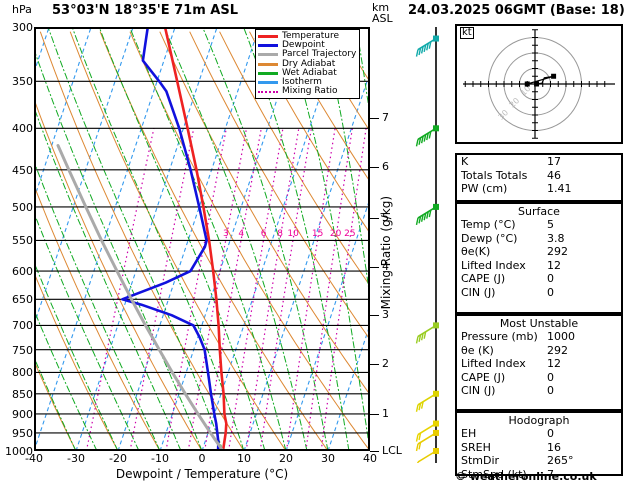 This screenshot has height=486, width=629. I want to click on km-asl-axis-title: km ASL, so click(382, 13).